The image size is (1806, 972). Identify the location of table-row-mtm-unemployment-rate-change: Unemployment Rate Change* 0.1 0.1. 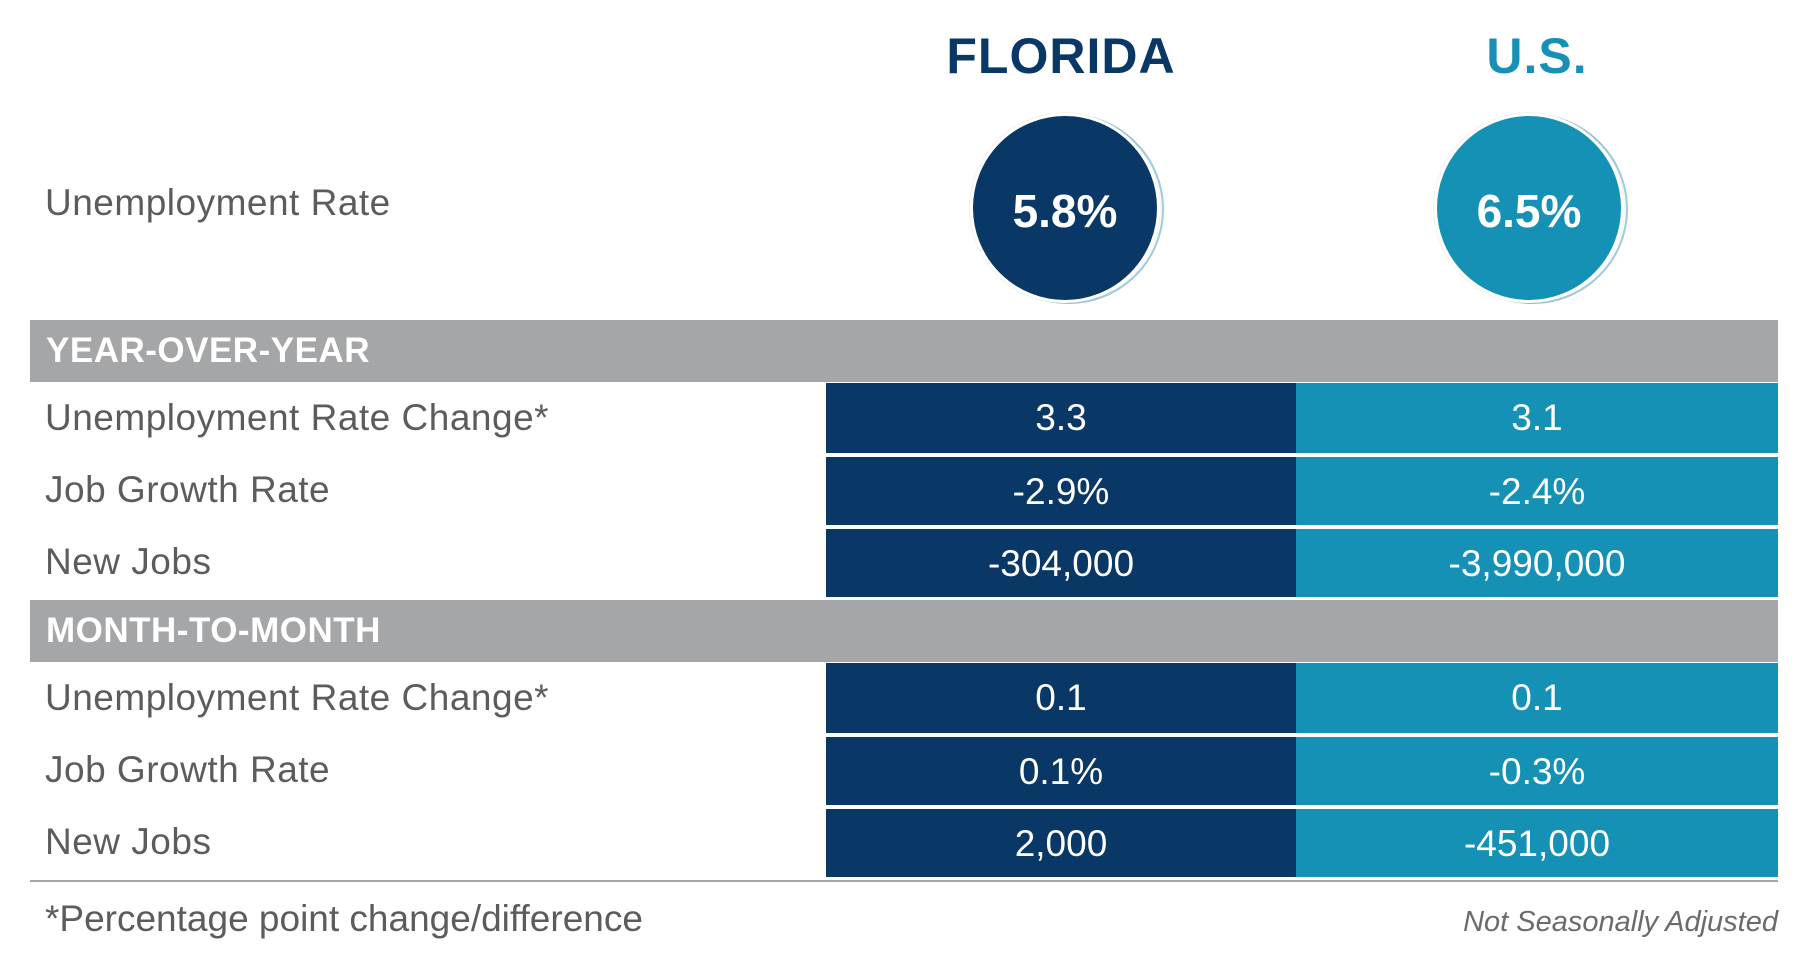
(904, 698).